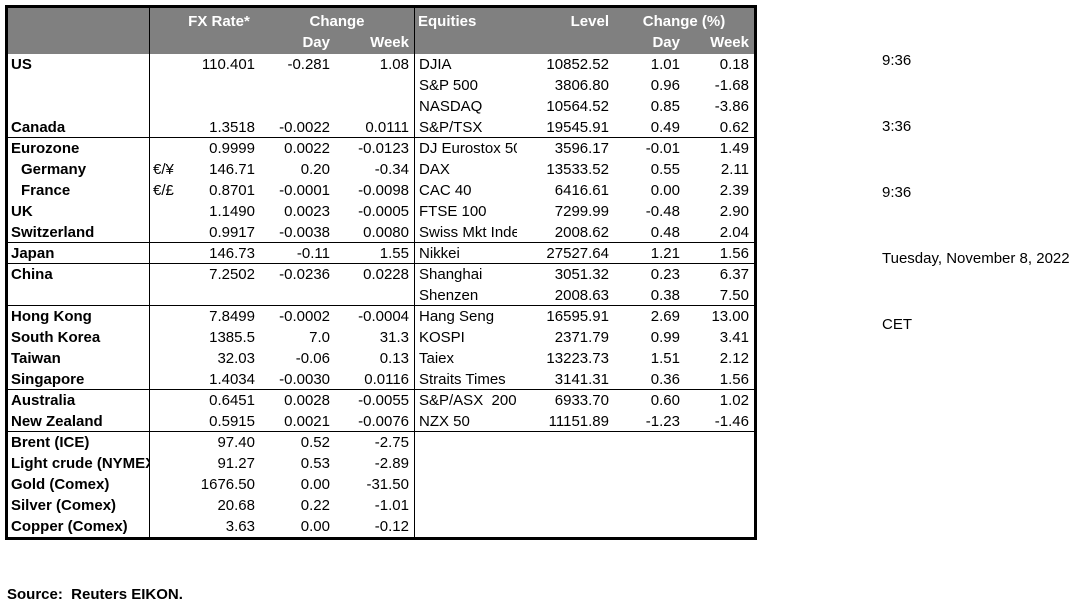  What do you see at coordinates (164, 20) in the screenshot?
I see `header-pair-blank` at bounding box center [164, 20].